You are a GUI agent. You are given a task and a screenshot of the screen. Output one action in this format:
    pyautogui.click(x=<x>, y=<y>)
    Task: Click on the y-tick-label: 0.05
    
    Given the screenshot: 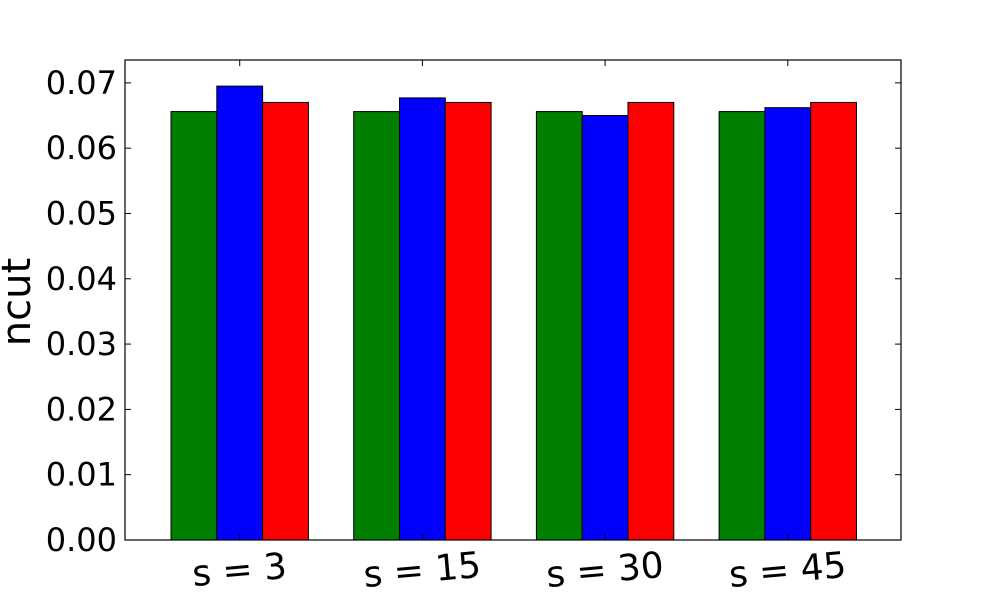 What is the action you would take?
    pyautogui.click(x=81, y=213)
    